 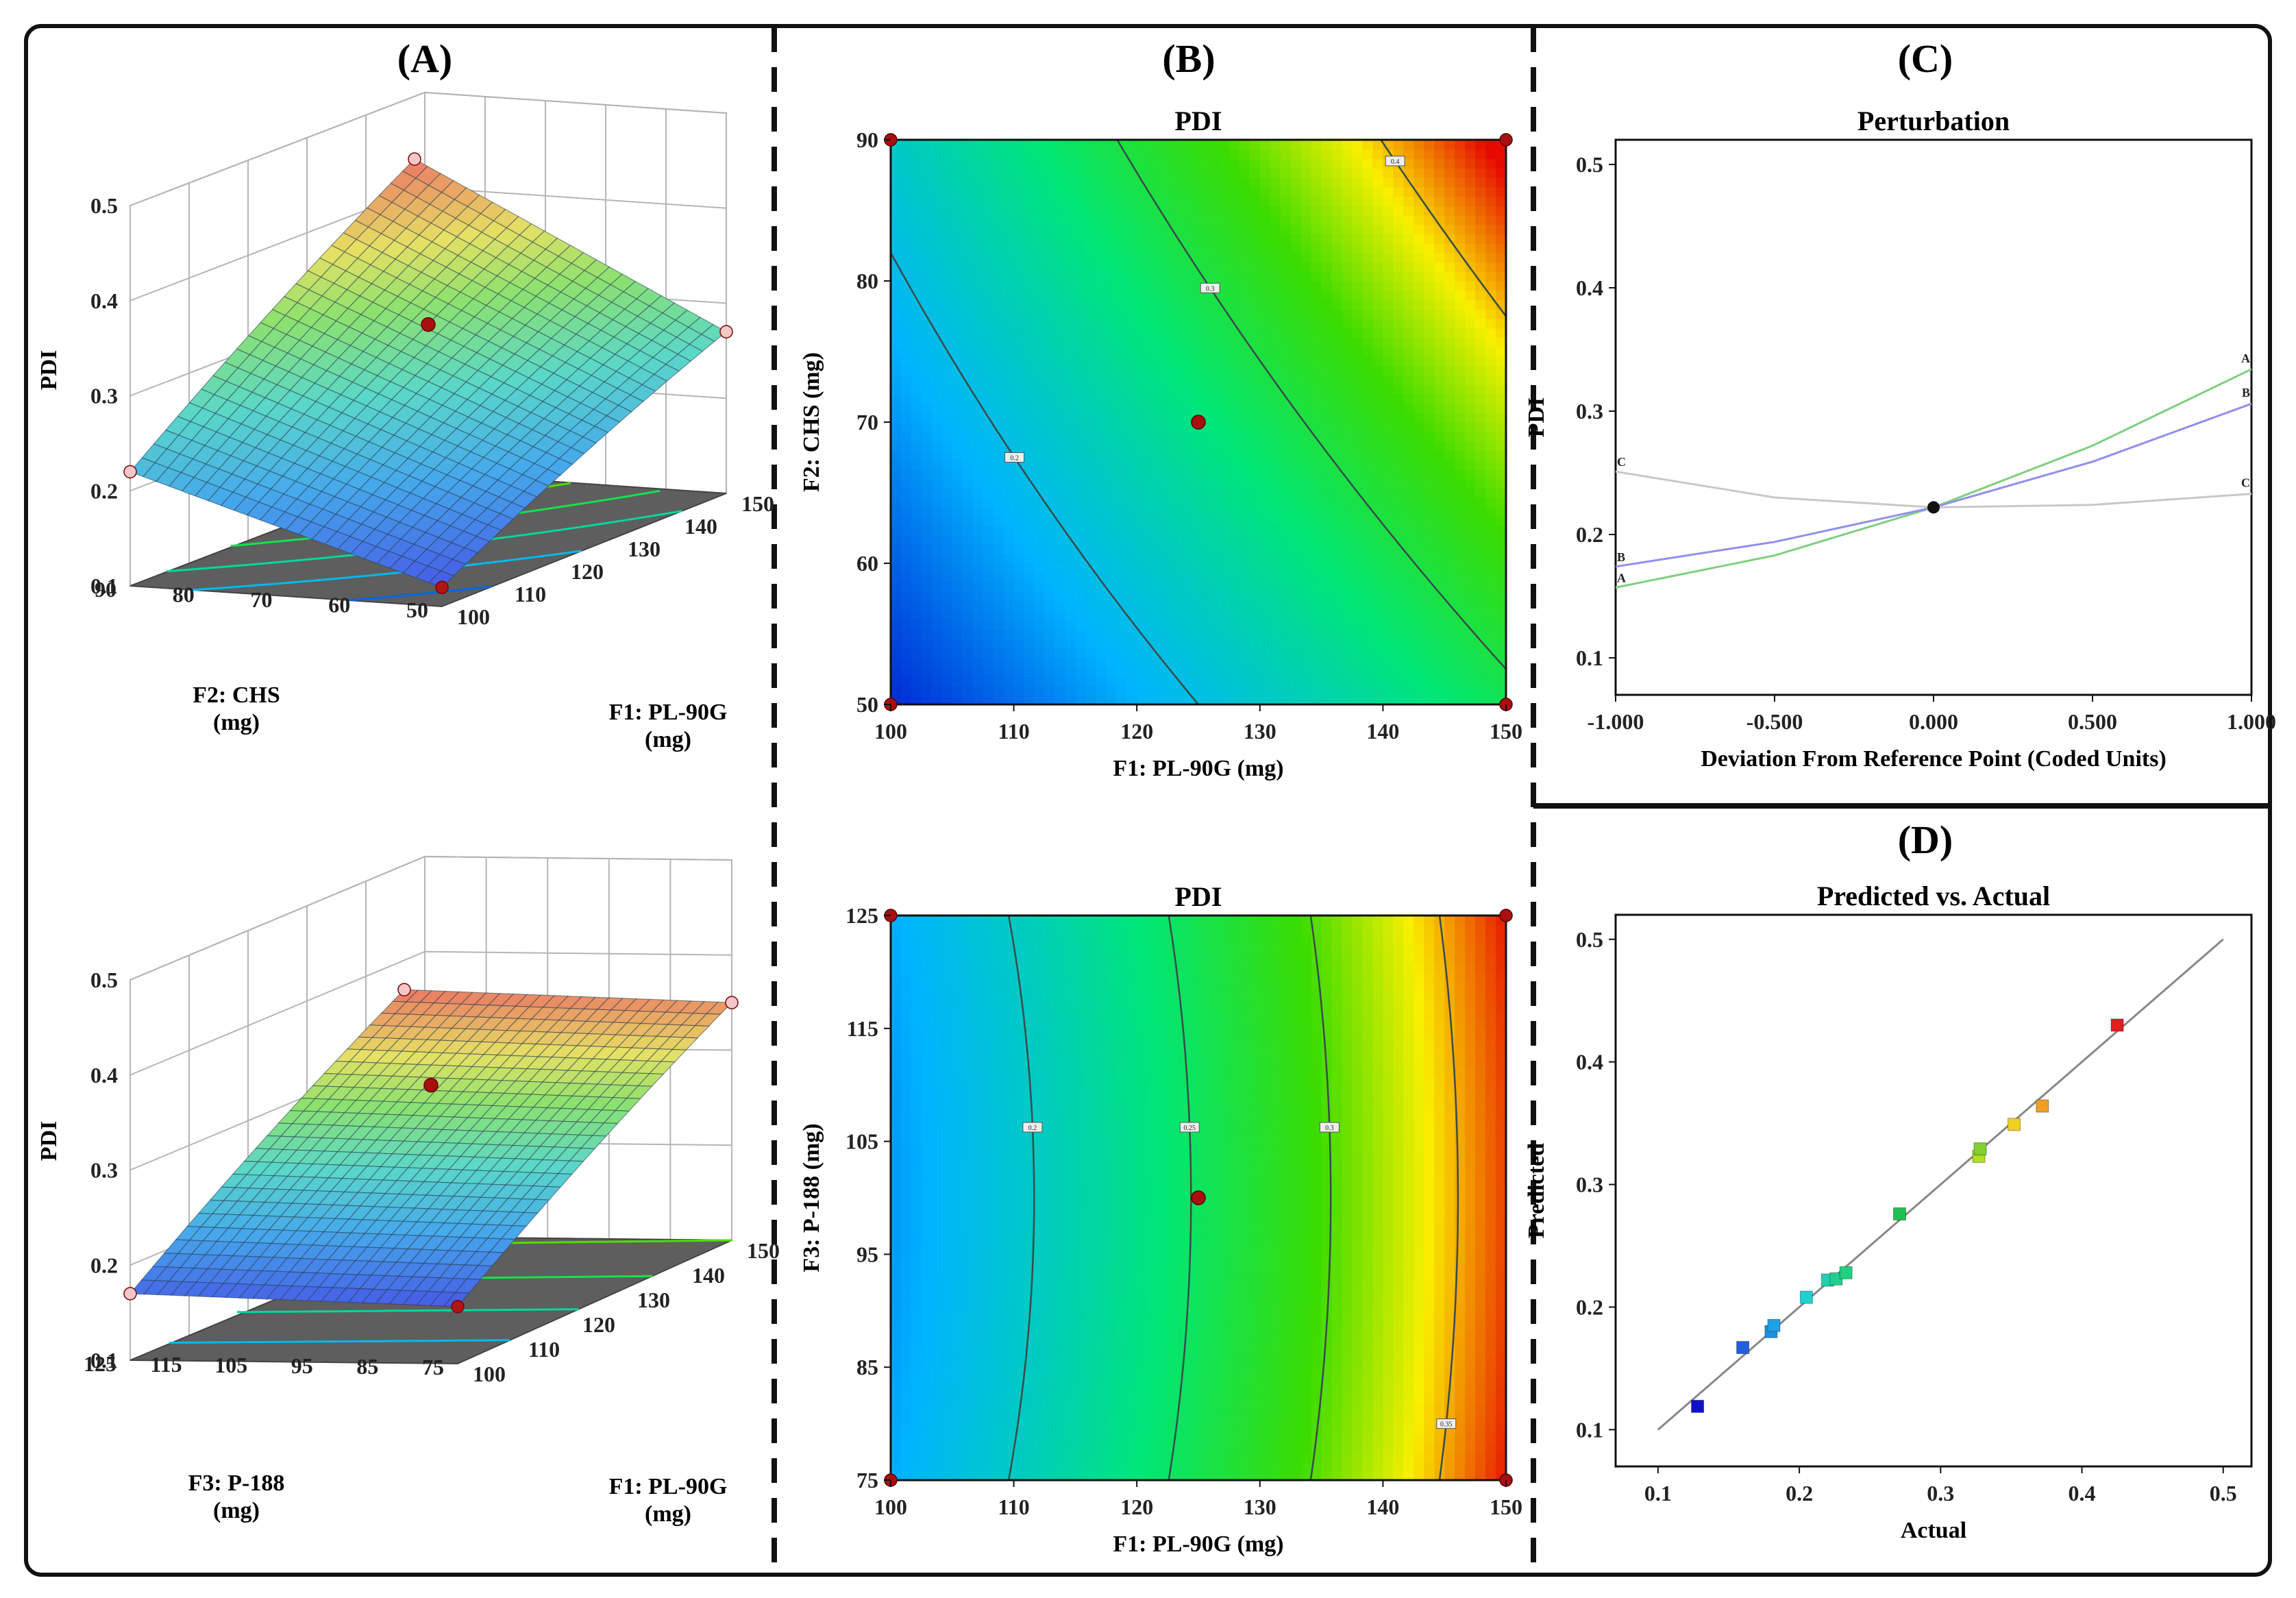 I want to click on y-tick-label: 105, so click(x=230, y=1365).